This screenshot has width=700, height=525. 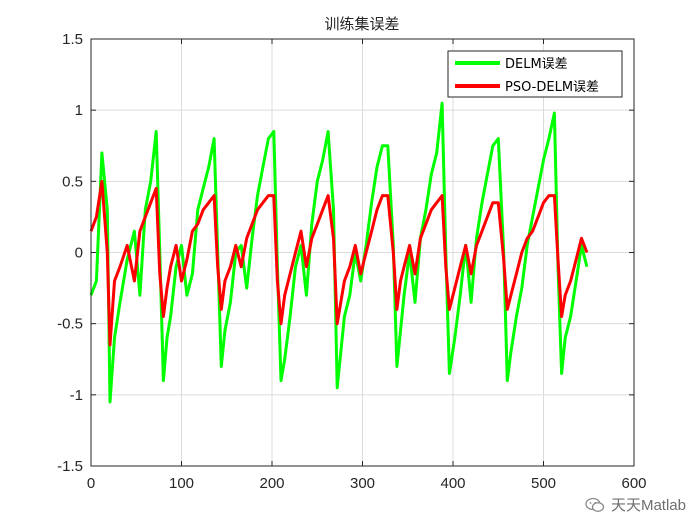 I want to click on watermark: 天天Matlab, so click(x=635, y=504).